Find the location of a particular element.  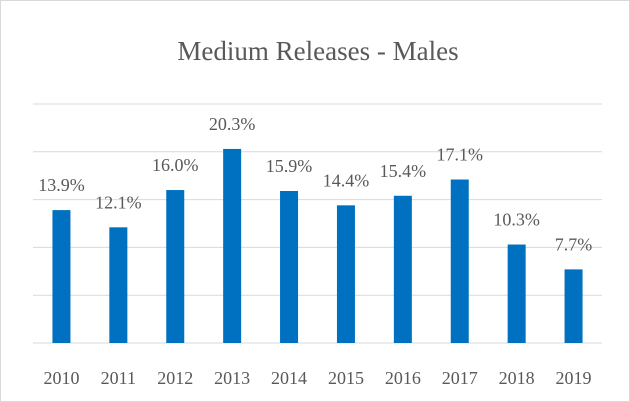

data-label: 15.9% is located at coordinates (289, 166).